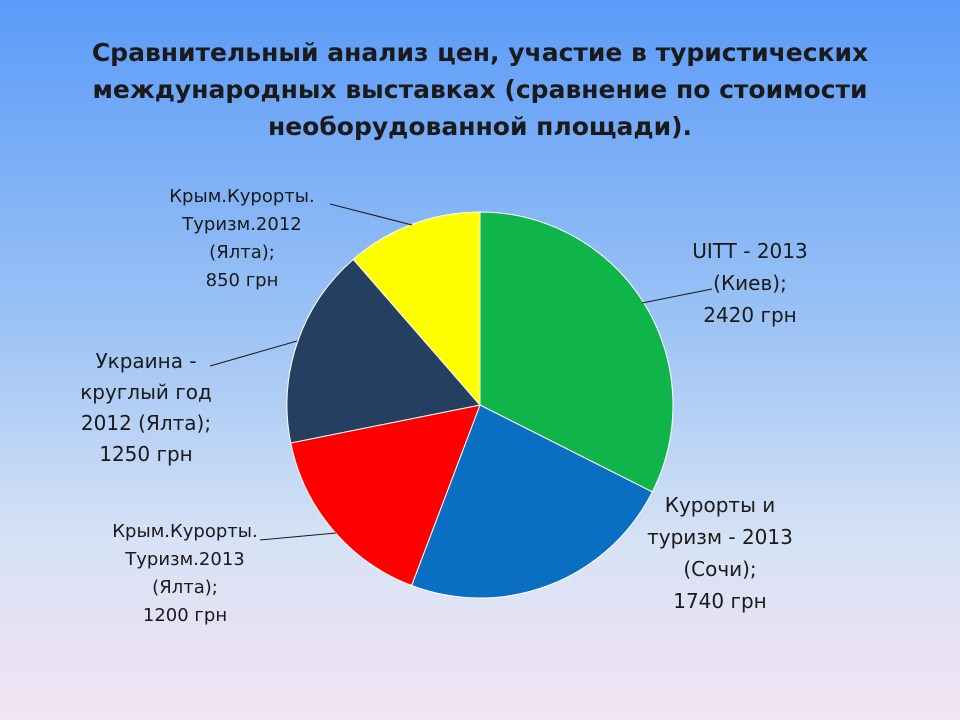 Image resolution: width=960 pixels, height=720 pixels. I want to click on slice-label-3-line-1: Крым.Курорты., so click(184, 531).